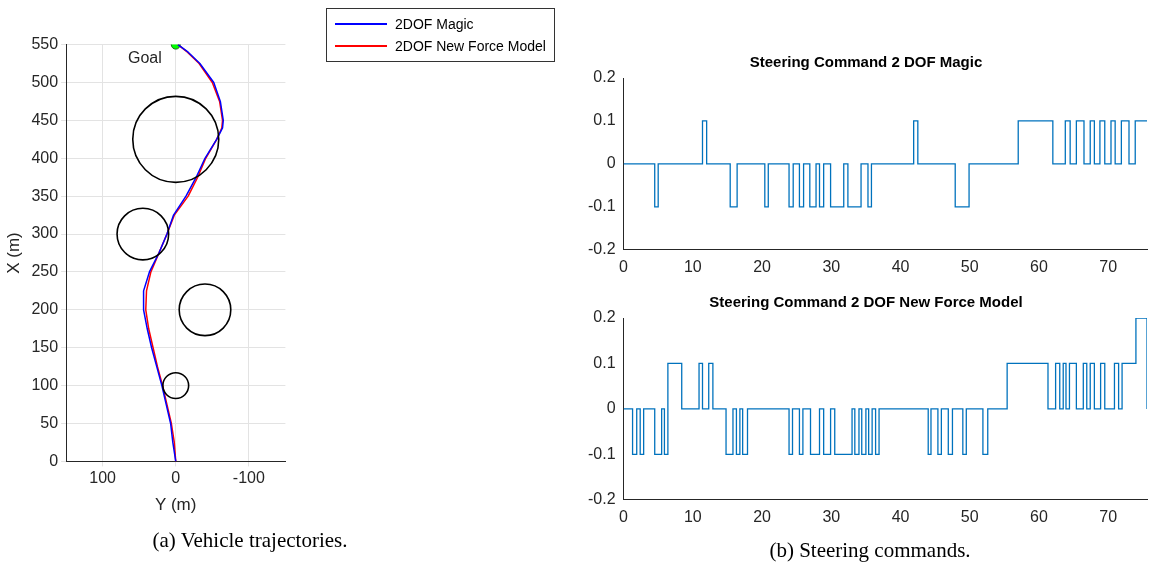 Image resolution: width=1155 pixels, height=586 pixels. Describe the element at coordinates (248, 478) in the screenshot. I see `x-tick-label: -100` at that location.